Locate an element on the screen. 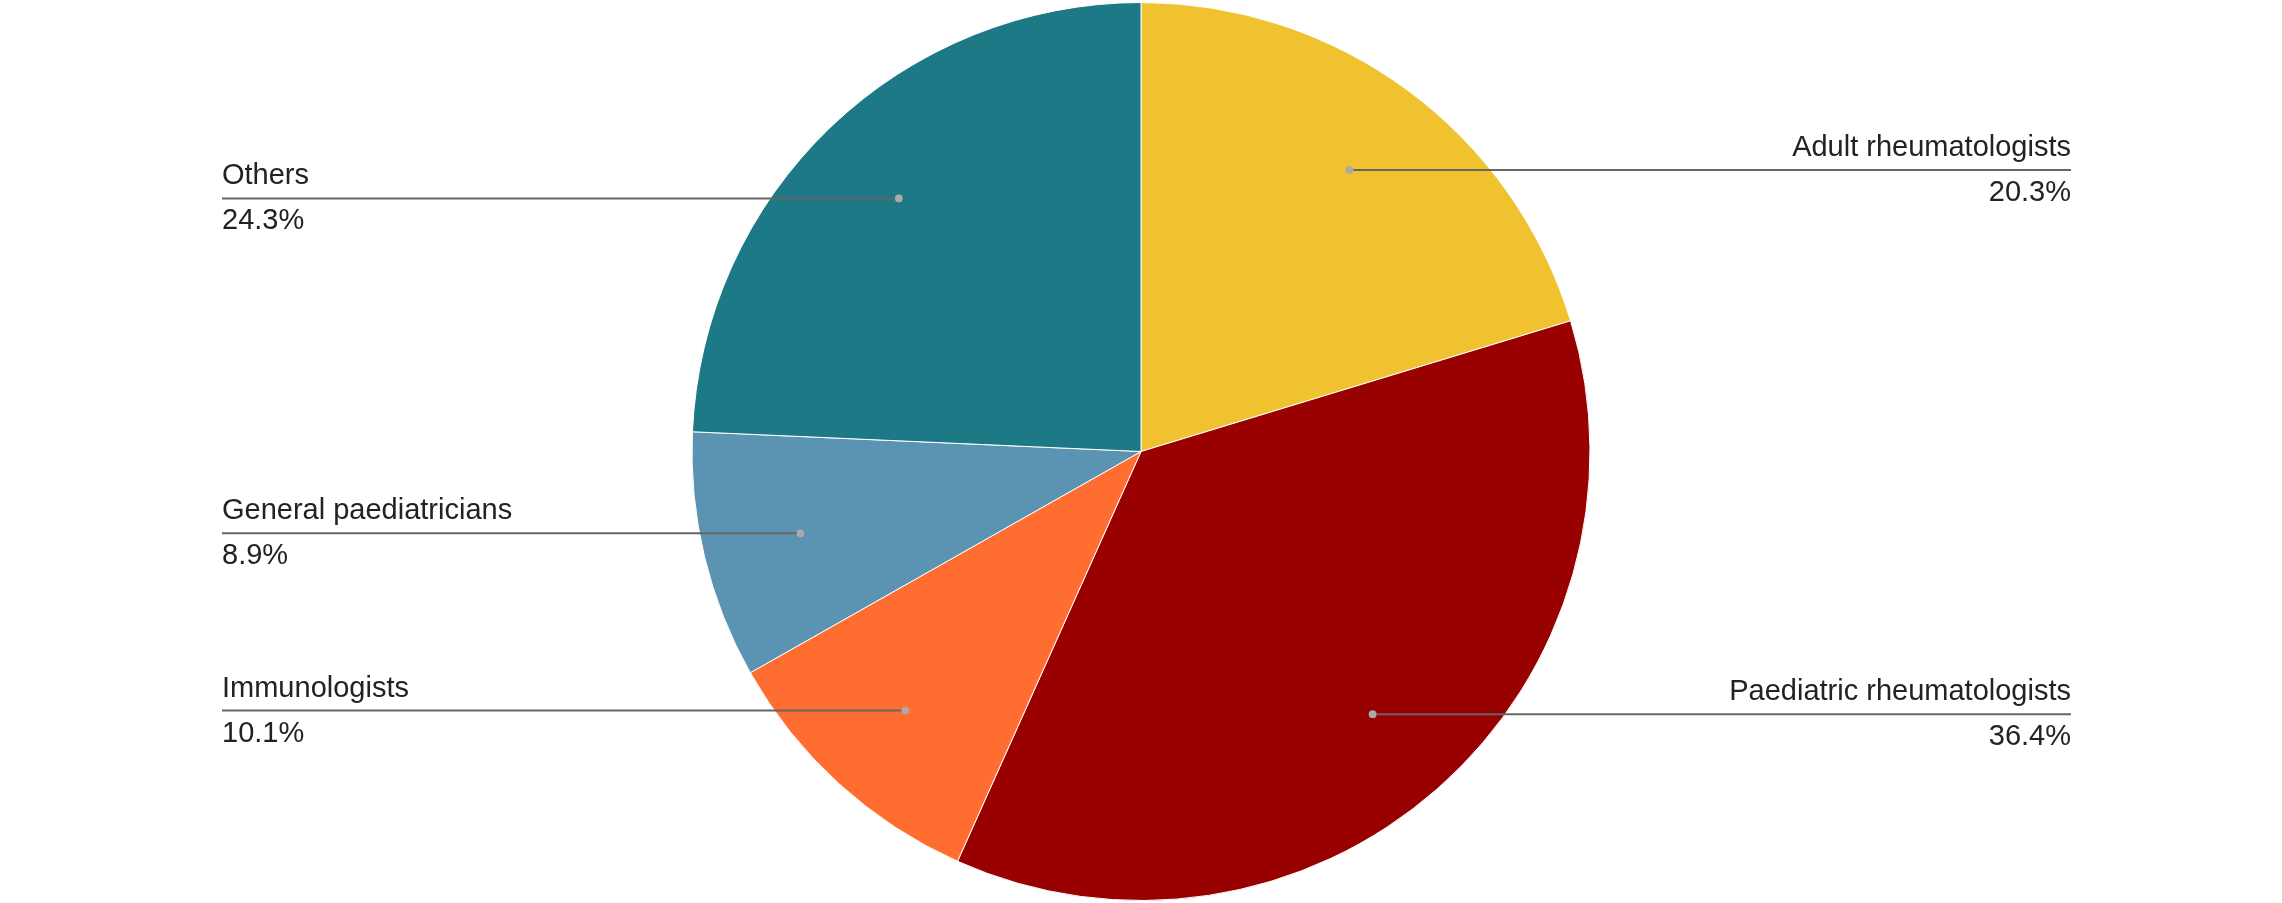 This screenshot has height=903, width=2282. data-label: 10.1% is located at coordinates (263, 731).